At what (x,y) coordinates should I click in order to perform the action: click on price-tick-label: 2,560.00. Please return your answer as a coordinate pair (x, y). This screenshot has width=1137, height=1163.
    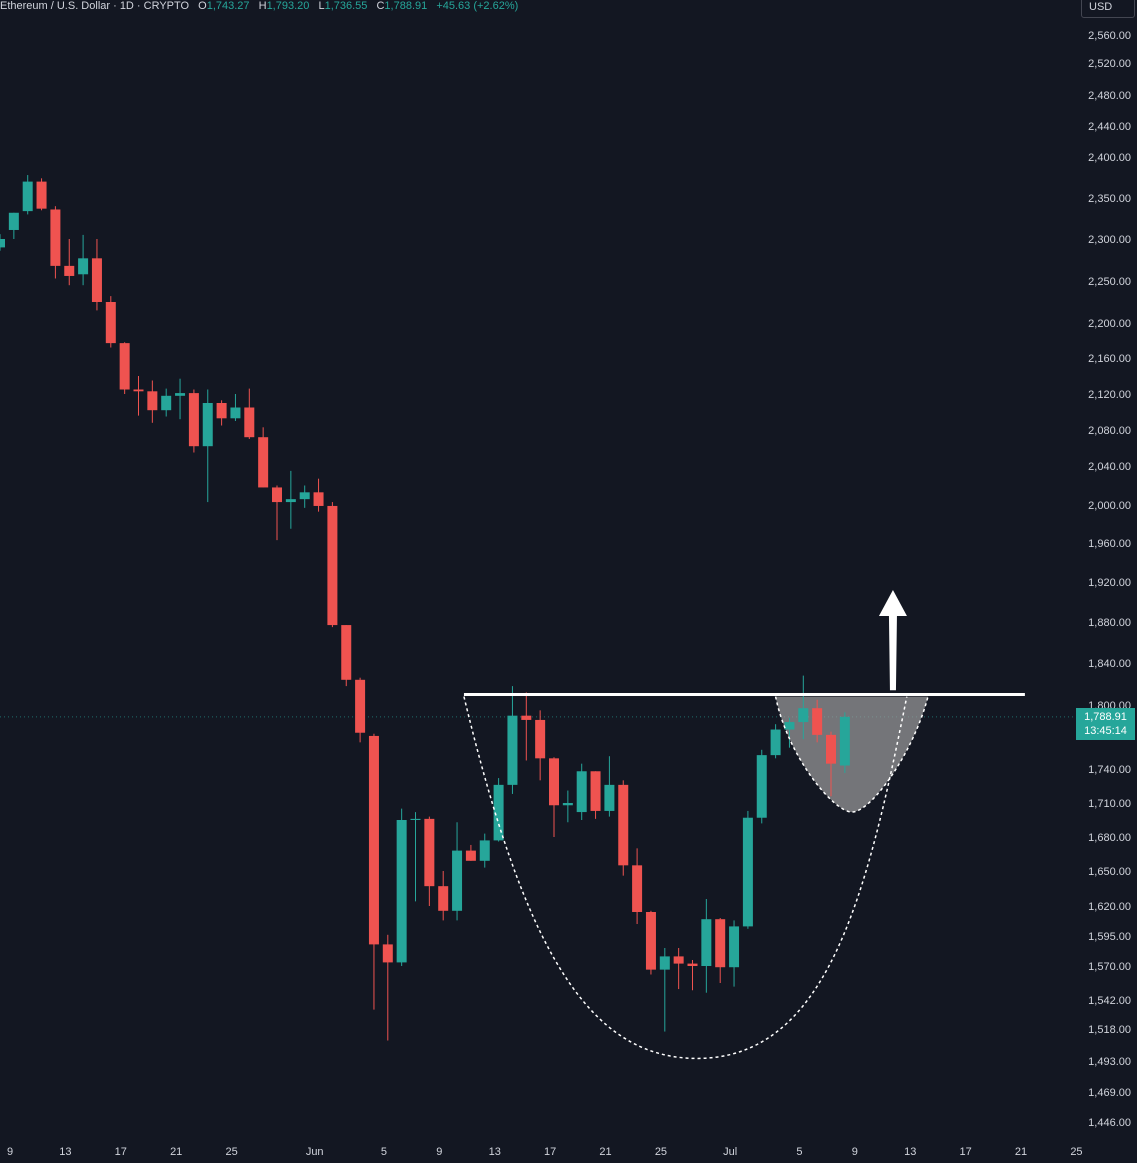
    Looking at the image, I should click on (1109, 36).